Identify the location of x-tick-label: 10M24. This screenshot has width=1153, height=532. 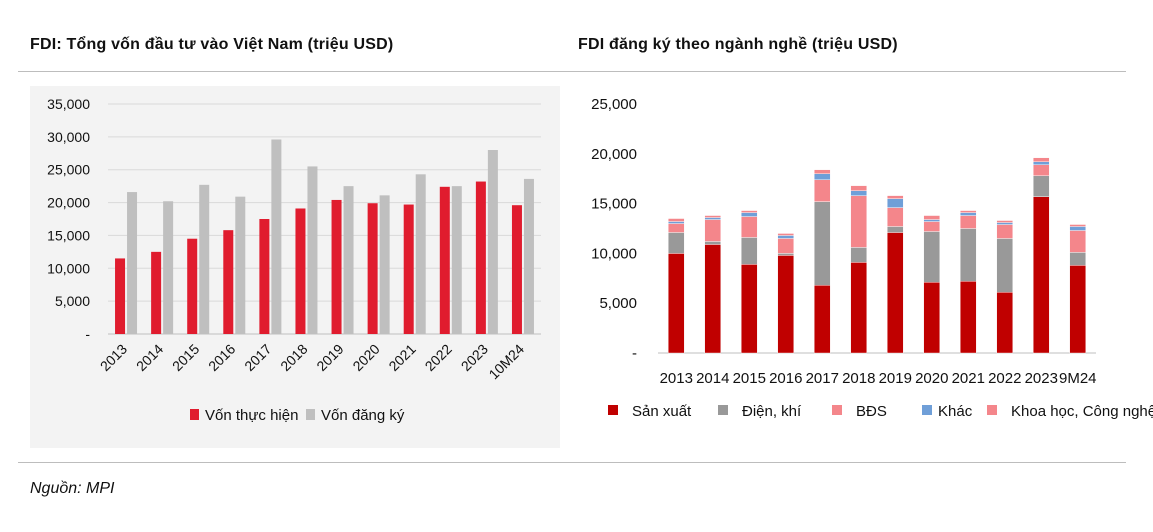
(506, 362).